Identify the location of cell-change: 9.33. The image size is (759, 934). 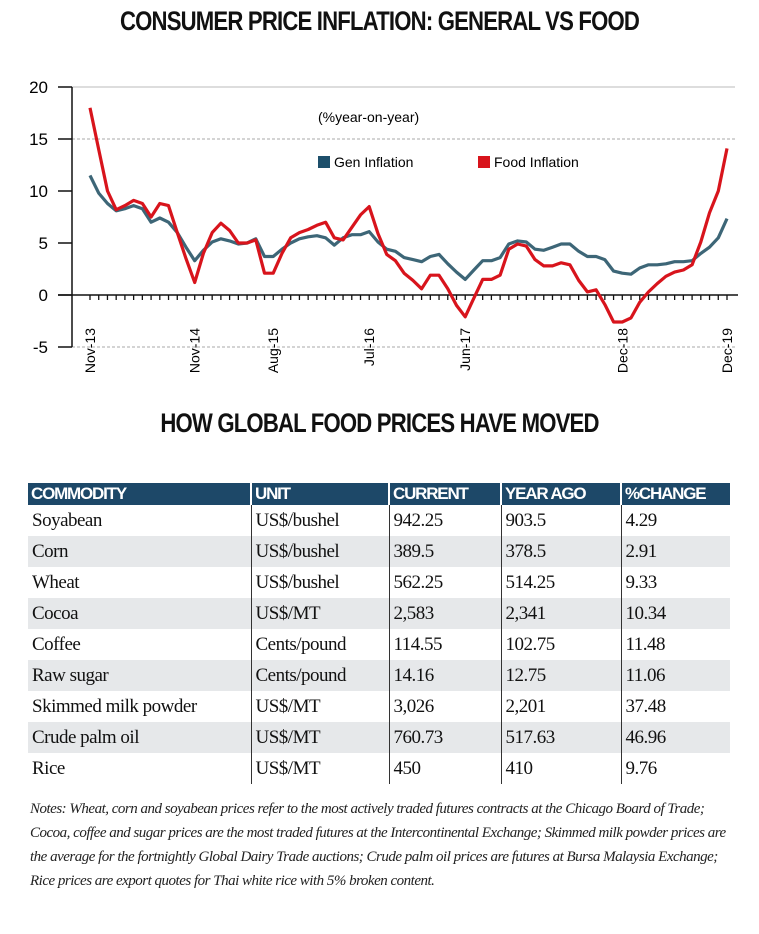
(641, 582).